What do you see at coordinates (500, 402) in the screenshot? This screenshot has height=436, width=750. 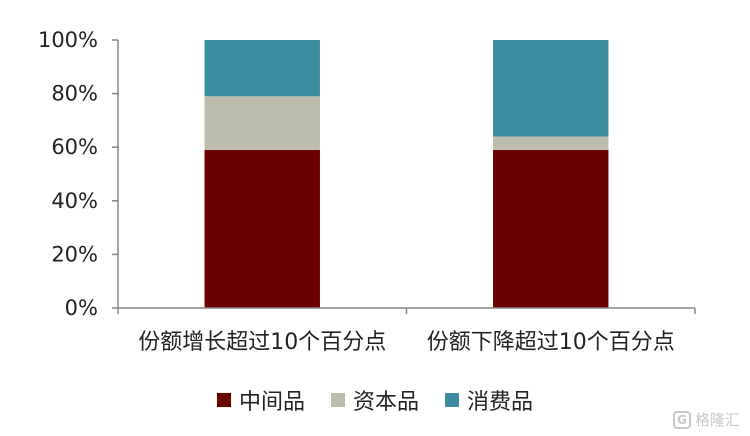 I see `legend-label-2: 消费品` at bounding box center [500, 402].